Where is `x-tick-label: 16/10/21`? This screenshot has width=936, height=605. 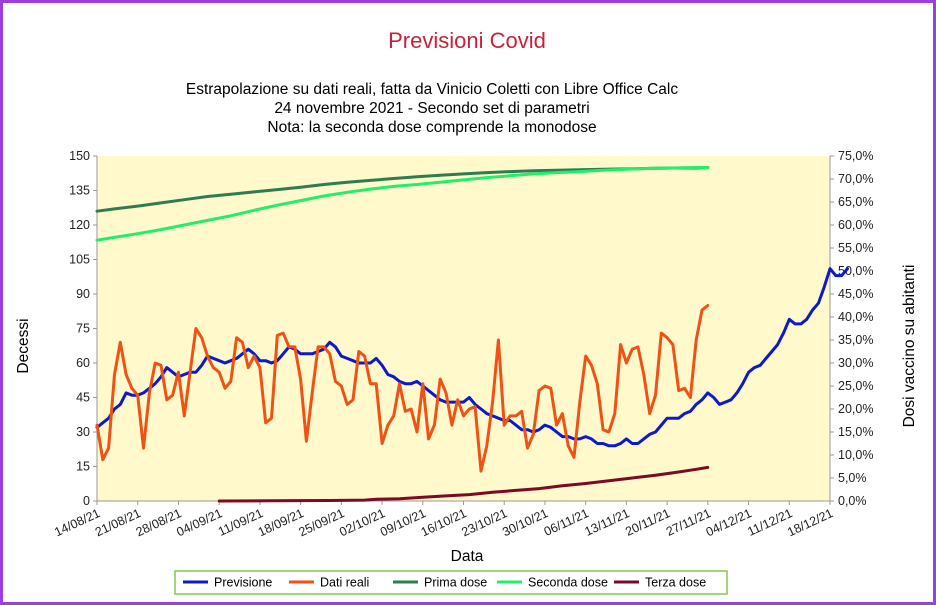
x-tick-label: 16/10/21 is located at coordinates (444, 522).